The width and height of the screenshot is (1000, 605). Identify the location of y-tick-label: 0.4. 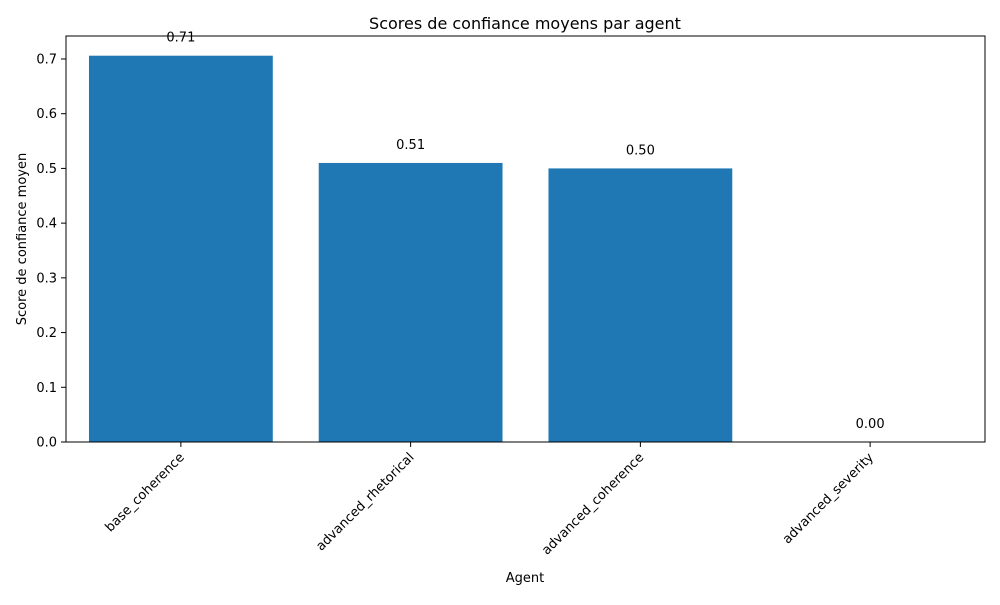
(46, 224).